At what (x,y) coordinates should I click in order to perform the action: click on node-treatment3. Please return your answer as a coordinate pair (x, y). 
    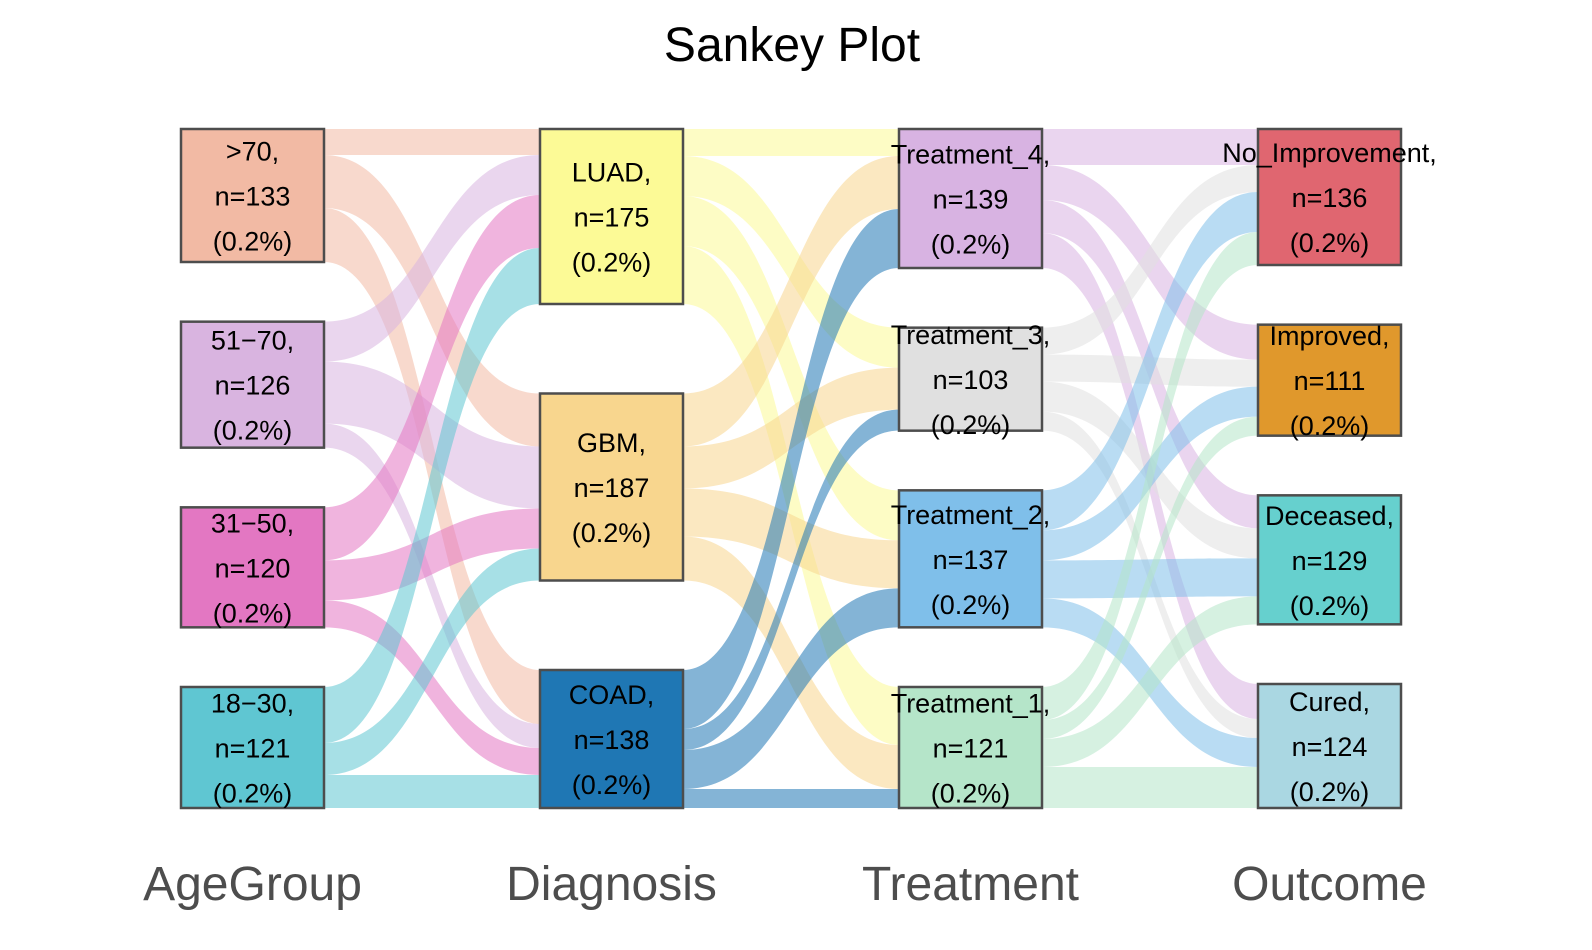
    Looking at the image, I should click on (970, 379).